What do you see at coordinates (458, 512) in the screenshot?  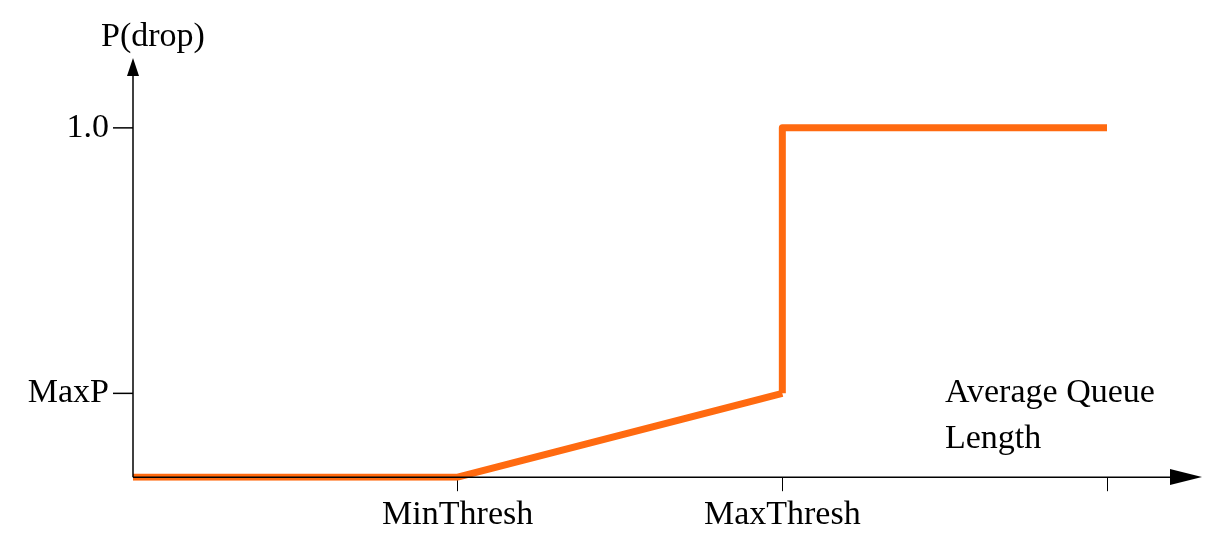 I see `x-tick-label: MinThresh` at bounding box center [458, 512].